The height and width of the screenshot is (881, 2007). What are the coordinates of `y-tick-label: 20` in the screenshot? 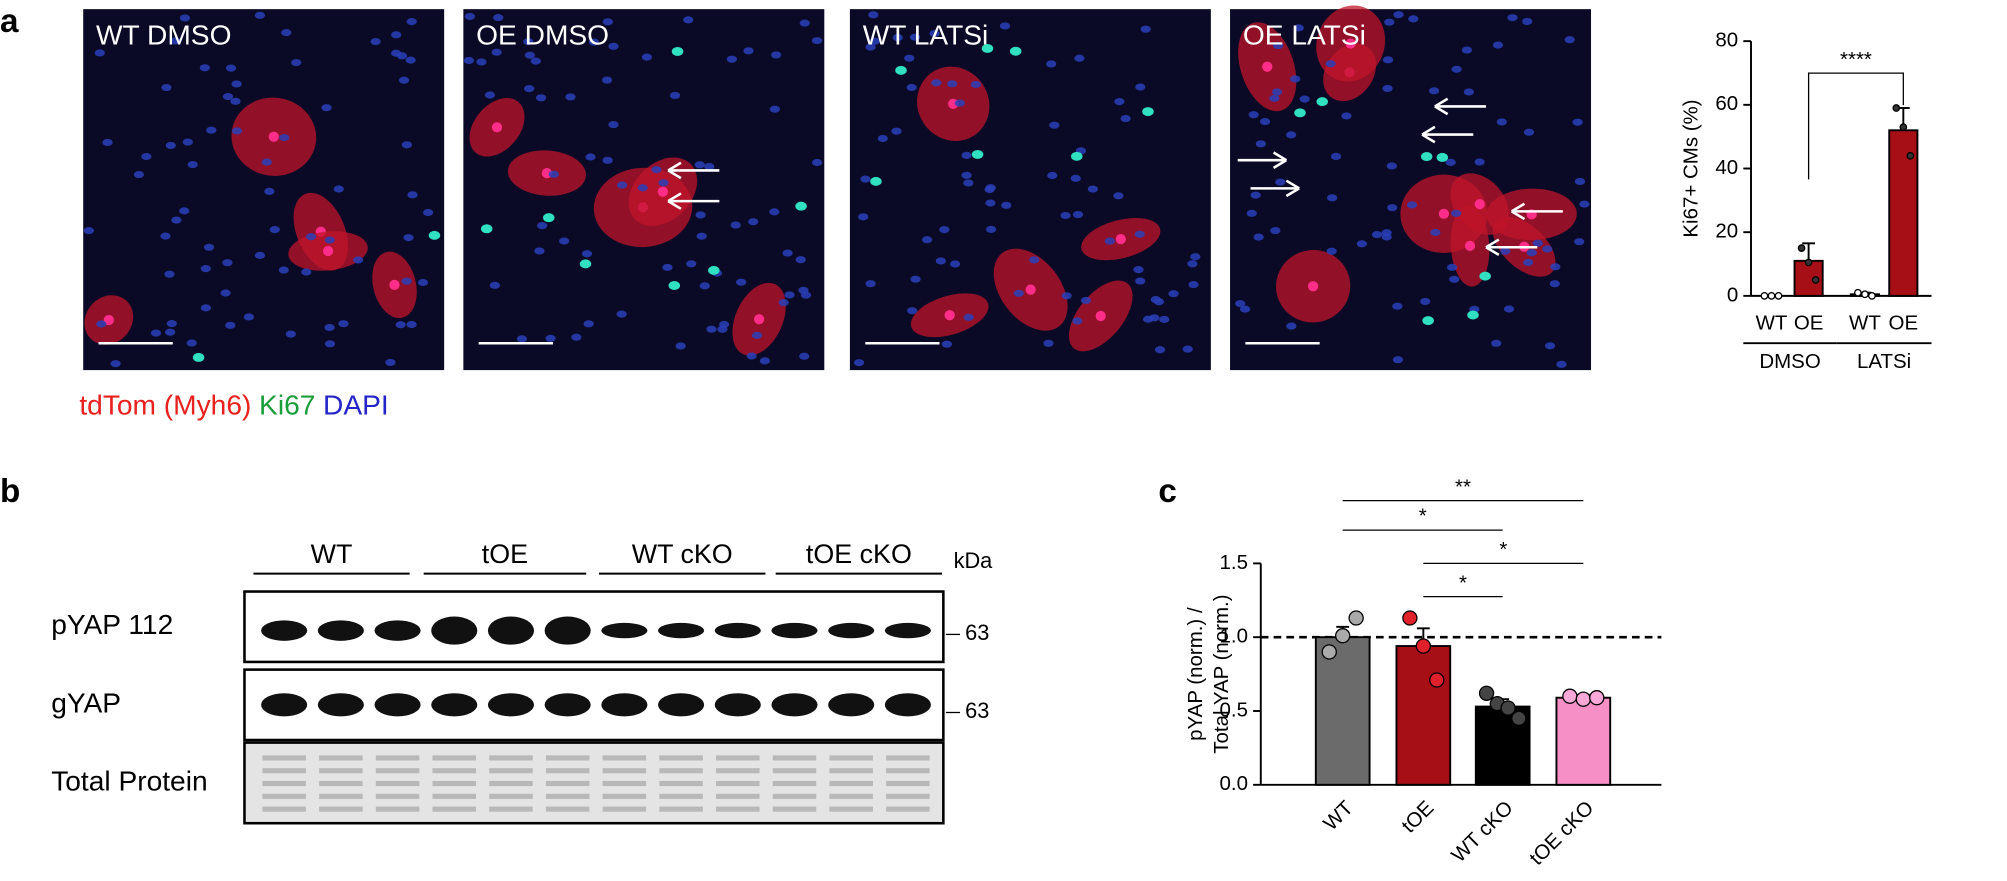 It's located at (1726, 231).